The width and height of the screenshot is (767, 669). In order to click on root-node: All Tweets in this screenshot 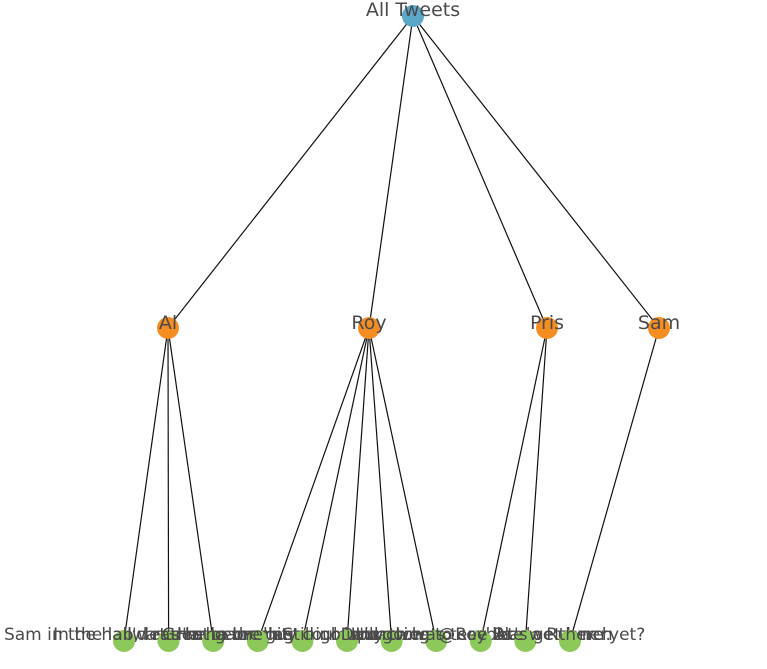, I will do `click(413, 13)`.